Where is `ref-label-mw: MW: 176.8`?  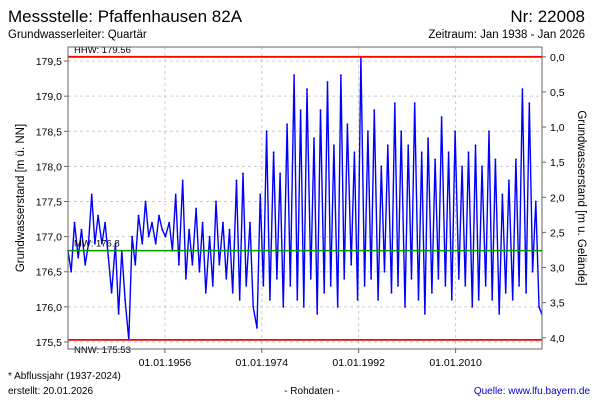
ref-label-mw: MW: 176.8 is located at coordinates (97, 244).